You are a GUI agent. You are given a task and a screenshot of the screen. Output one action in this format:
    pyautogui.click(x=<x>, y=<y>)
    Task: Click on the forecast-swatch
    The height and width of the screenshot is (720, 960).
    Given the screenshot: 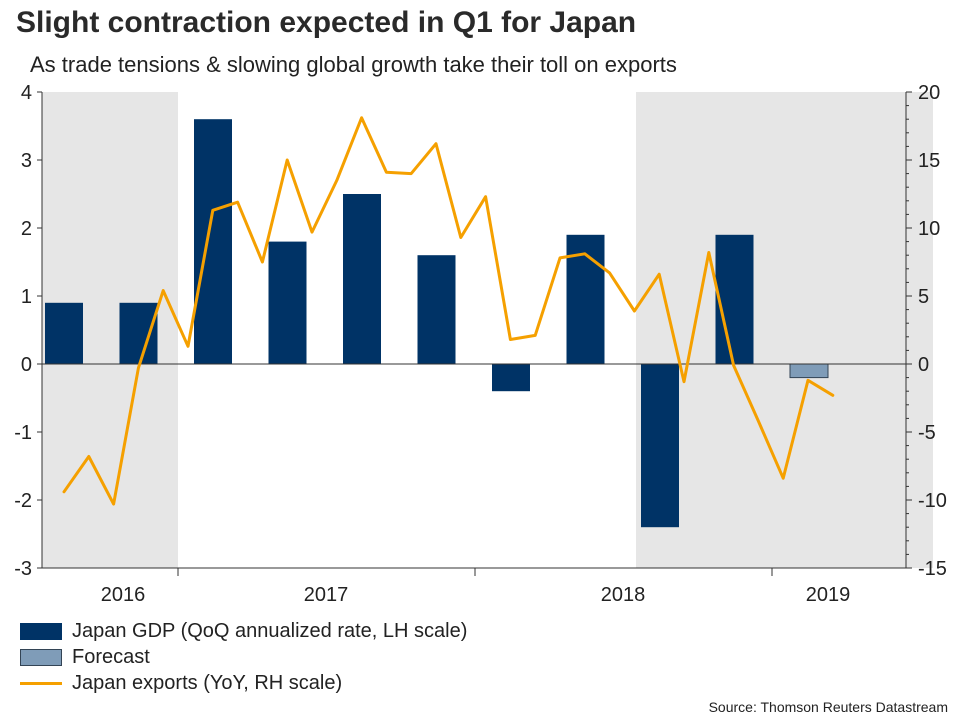 What is the action you would take?
    pyautogui.click(x=41, y=657)
    